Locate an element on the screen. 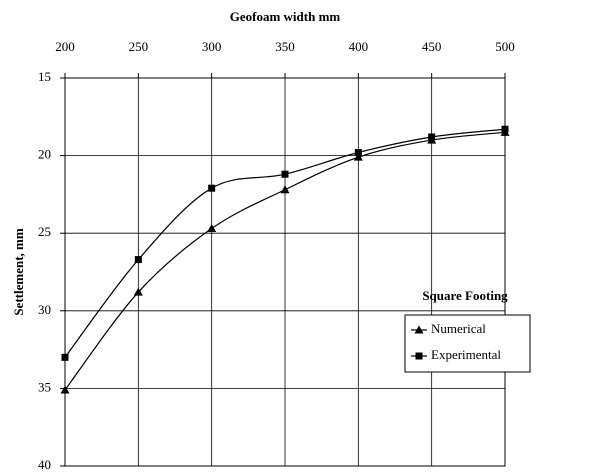 The image size is (612, 472). x-tick-label: 200 is located at coordinates (65, 46).